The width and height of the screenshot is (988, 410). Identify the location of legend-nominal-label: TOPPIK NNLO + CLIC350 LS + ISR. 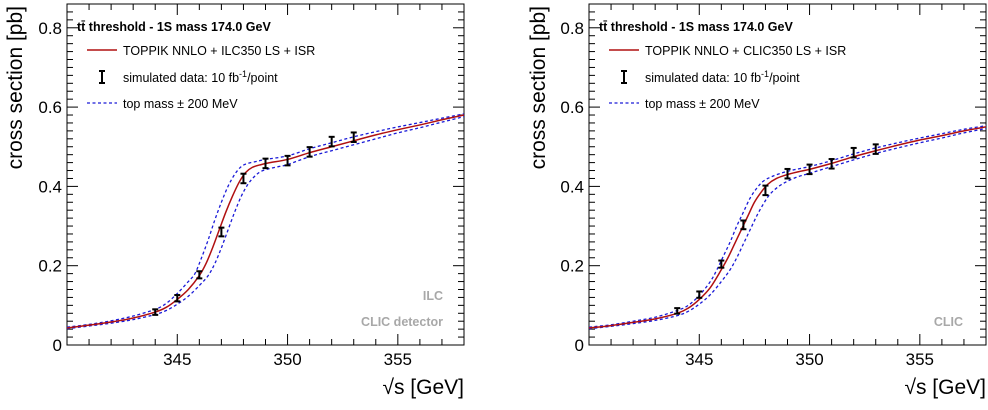
(745, 51).